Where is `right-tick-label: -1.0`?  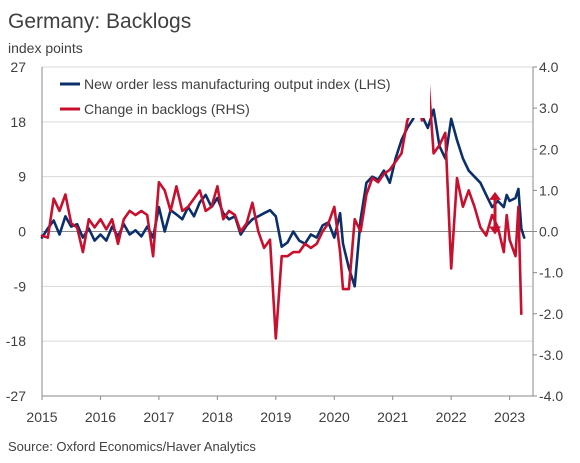
right-tick-label: -1.0 is located at coordinates (551, 273).